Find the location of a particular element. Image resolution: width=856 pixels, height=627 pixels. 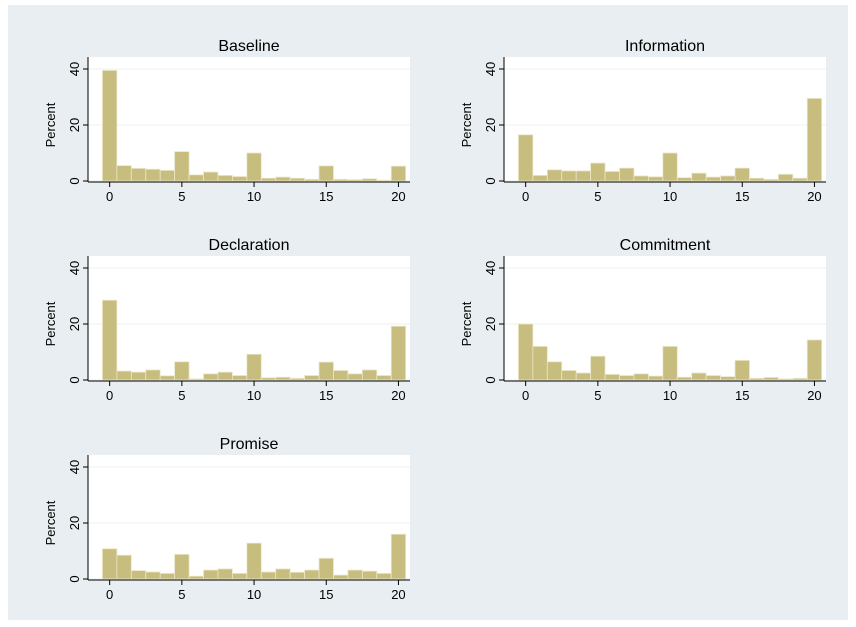

panel-baseline: 0 20 40 0 5 10 15 20 Percent Baseline is located at coordinates (226, 121).